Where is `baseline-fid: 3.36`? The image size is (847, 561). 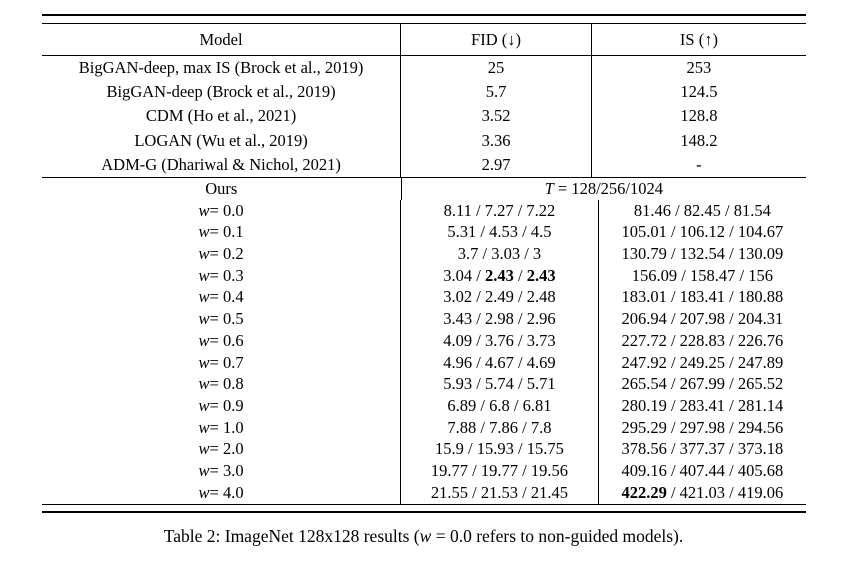
baseline-fid: 3.36 is located at coordinates (495, 140).